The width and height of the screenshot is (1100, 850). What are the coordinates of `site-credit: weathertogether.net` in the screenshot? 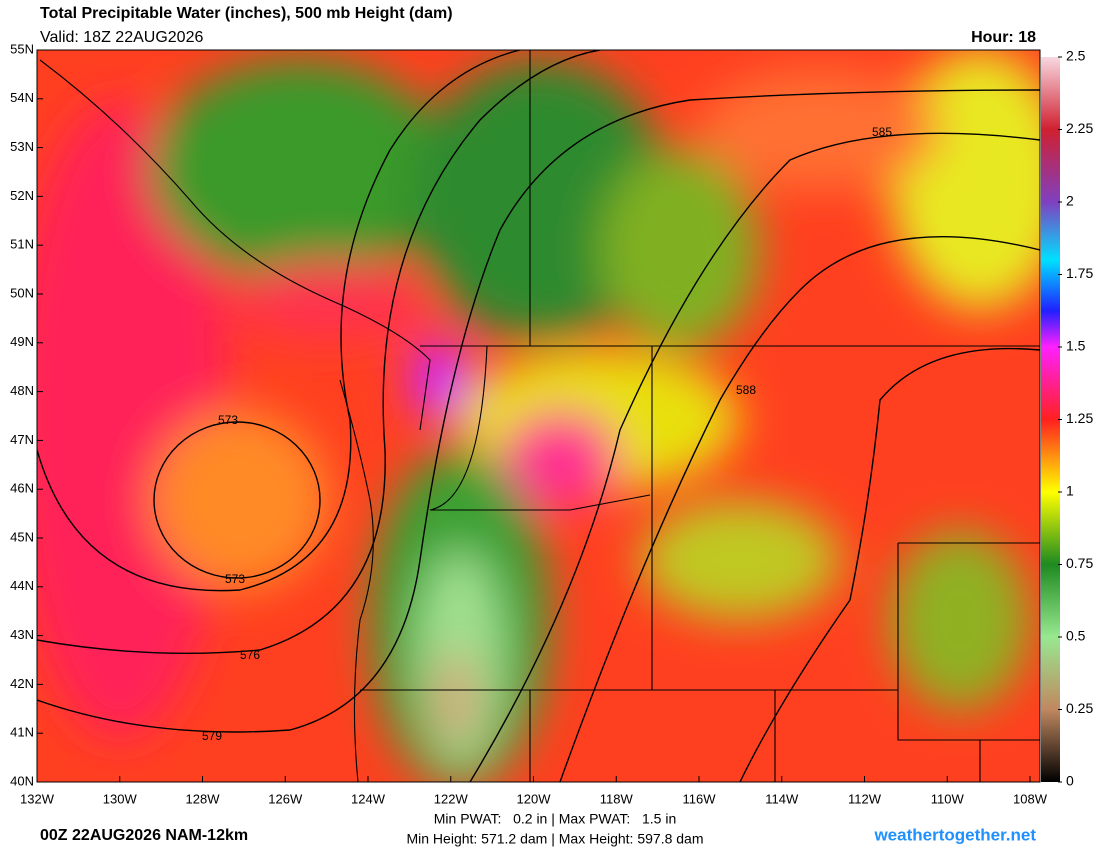 It's located at (954, 834).